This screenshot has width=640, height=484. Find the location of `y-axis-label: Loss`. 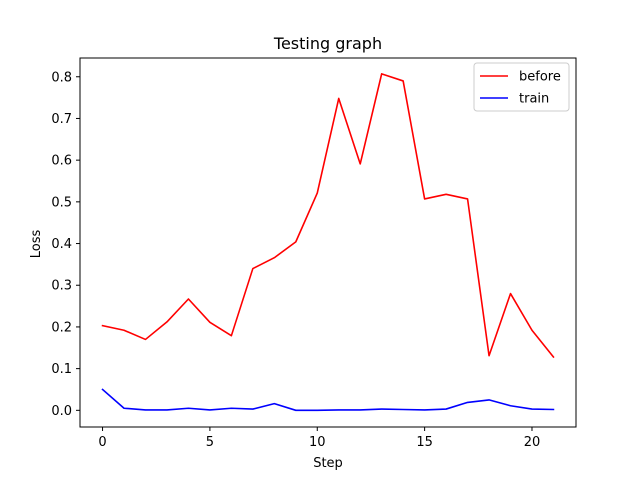

y-axis-label: Loss is located at coordinates (36, 244).